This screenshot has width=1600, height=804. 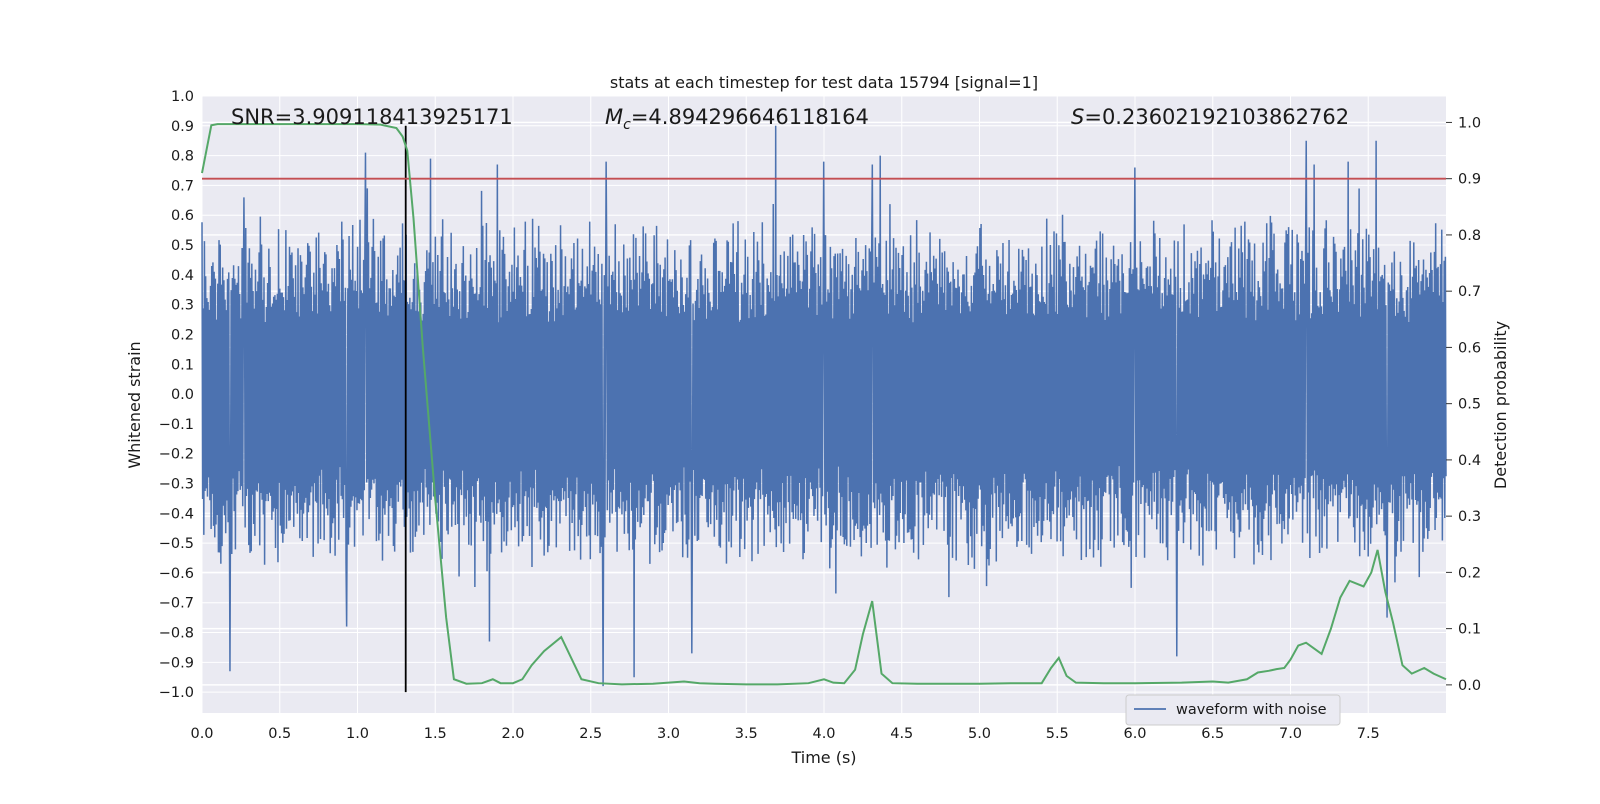 What do you see at coordinates (1469, 517) in the screenshot?
I see `y2-tick-label: 0.3` at bounding box center [1469, 517].